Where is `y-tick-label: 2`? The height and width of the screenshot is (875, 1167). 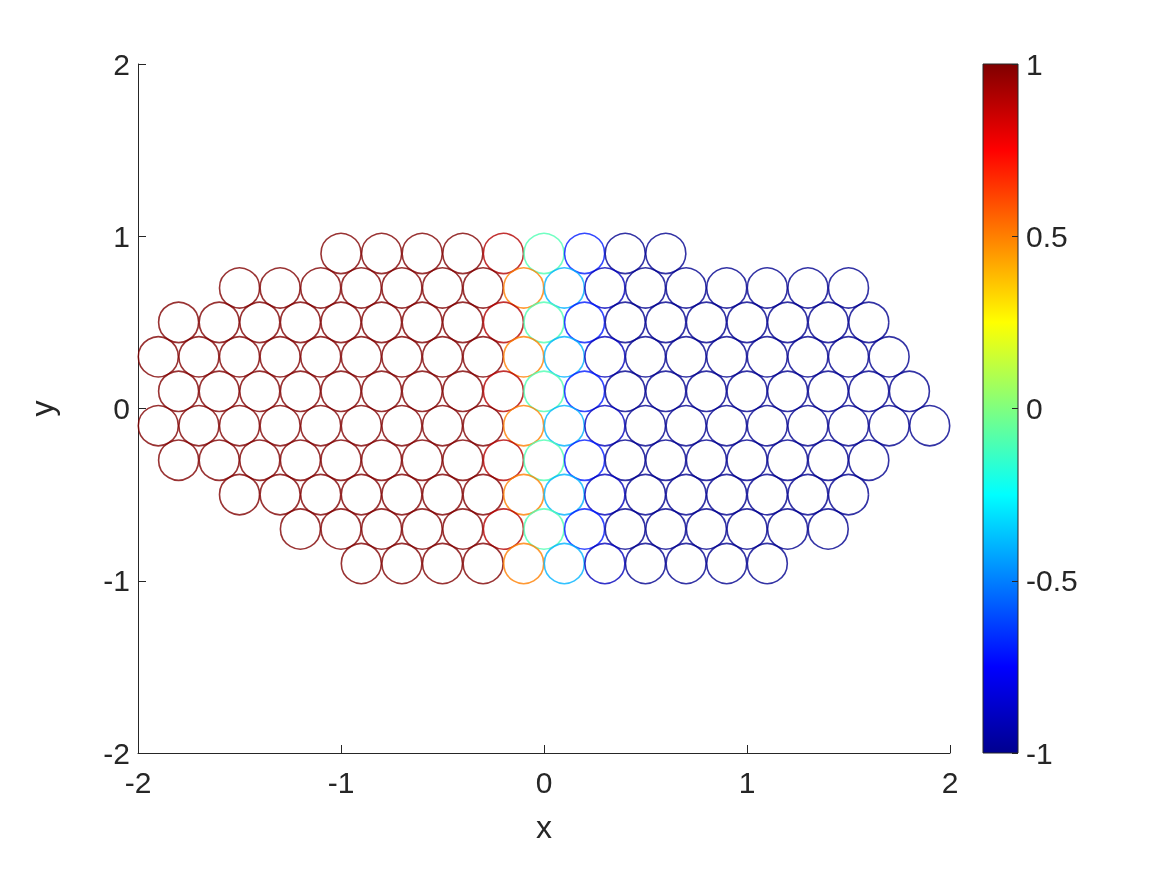
y-tick-label: 2 is located at coordinates (121, 64).